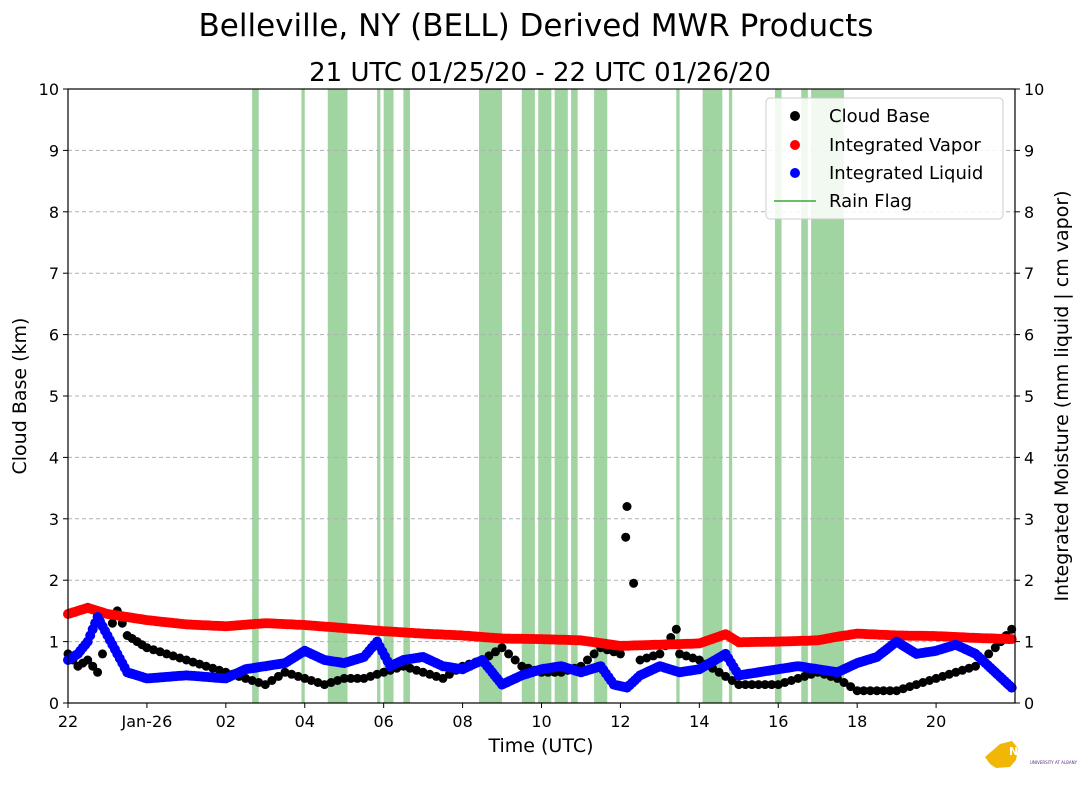 The height and width of the screenshot is (804, 1089). I want to click on liquid-point, so click(1011, 687).